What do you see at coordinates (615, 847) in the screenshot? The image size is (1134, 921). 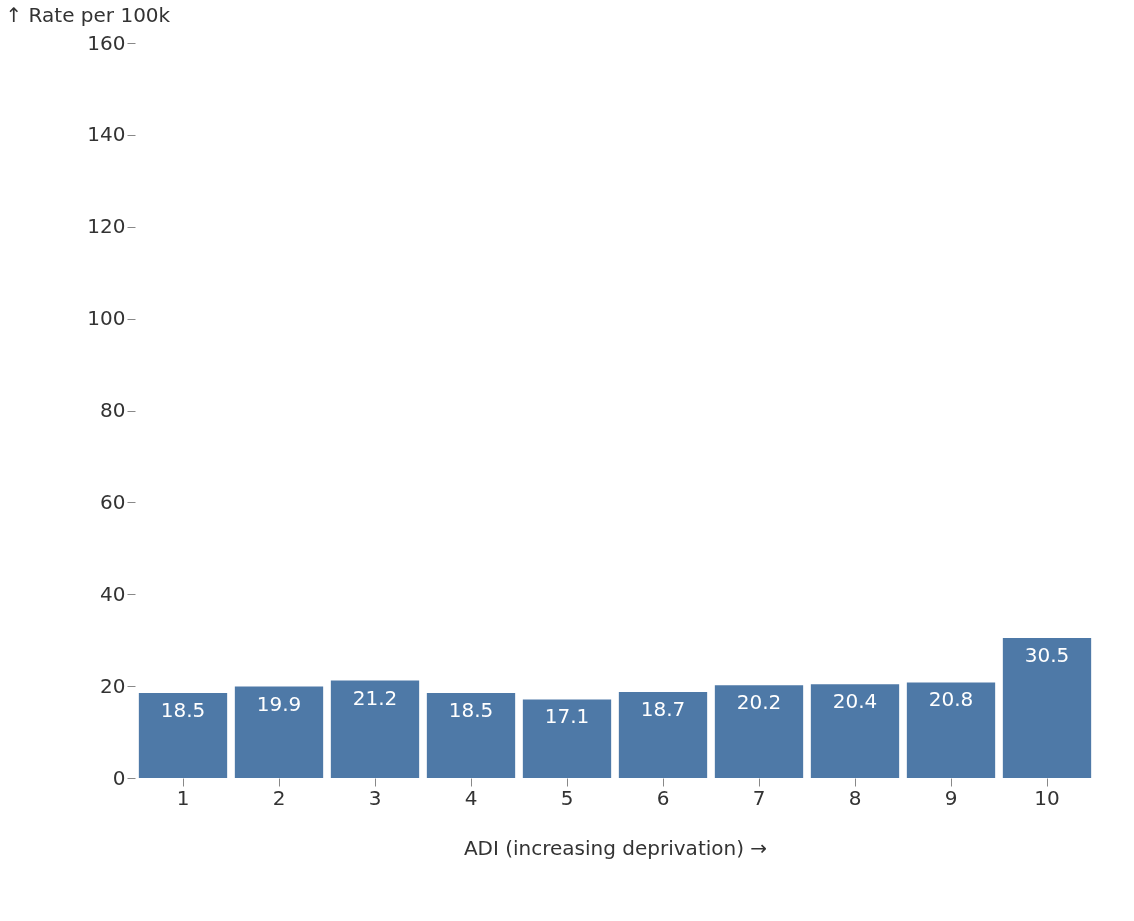 I see `x-axis-title: ADI (increasing deprivation) →` at bounding box center [615, 847].